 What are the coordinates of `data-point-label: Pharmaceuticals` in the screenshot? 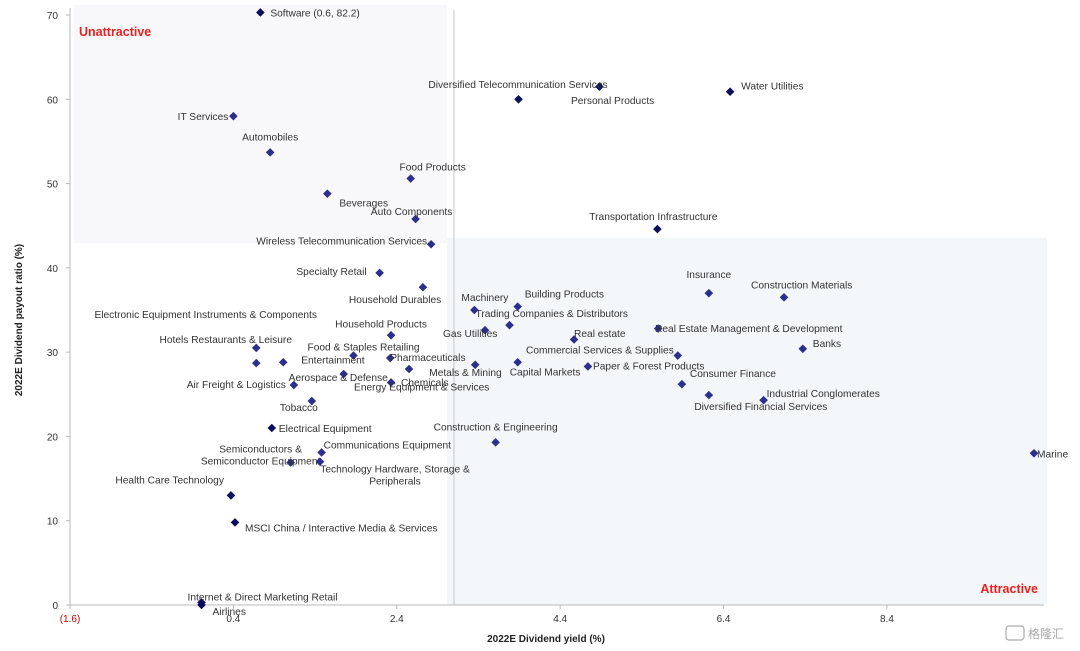 It's located at (427, 358).